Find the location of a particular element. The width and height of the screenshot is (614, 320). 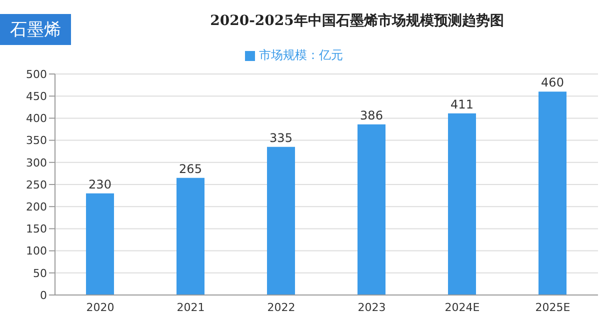

data-label: 386 is located at coordinates (371, 115).